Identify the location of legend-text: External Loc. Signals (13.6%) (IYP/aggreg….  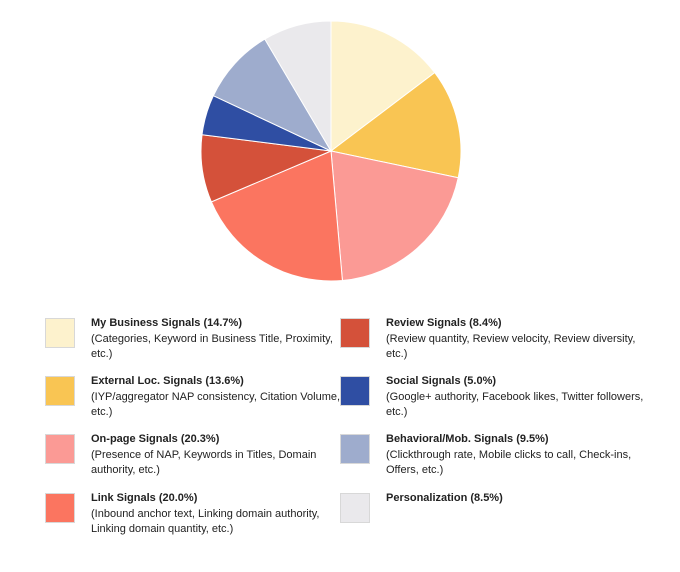
(221, 397).